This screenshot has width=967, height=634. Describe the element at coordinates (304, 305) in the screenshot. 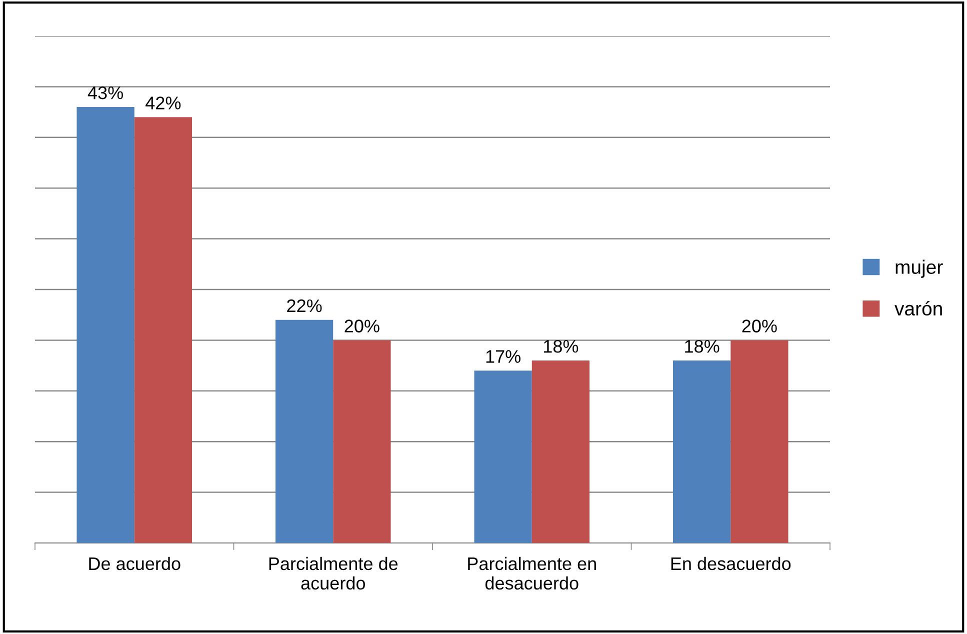

I see `data-label: 22%` at that location.